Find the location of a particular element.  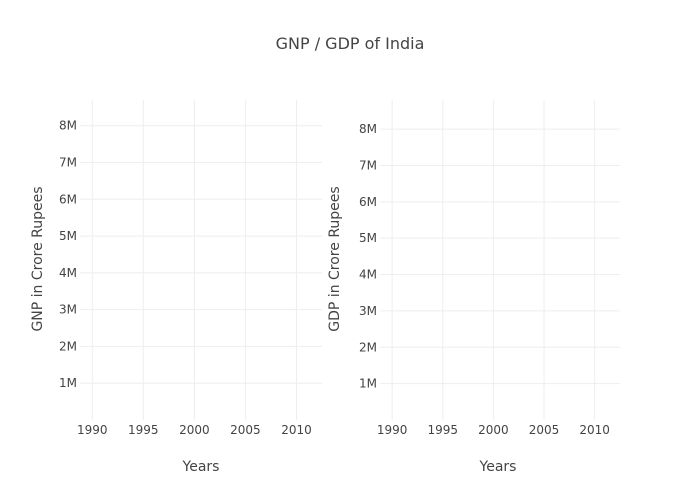

gdp-x-tick-label: 2000 is located at coordinates (493, 430).